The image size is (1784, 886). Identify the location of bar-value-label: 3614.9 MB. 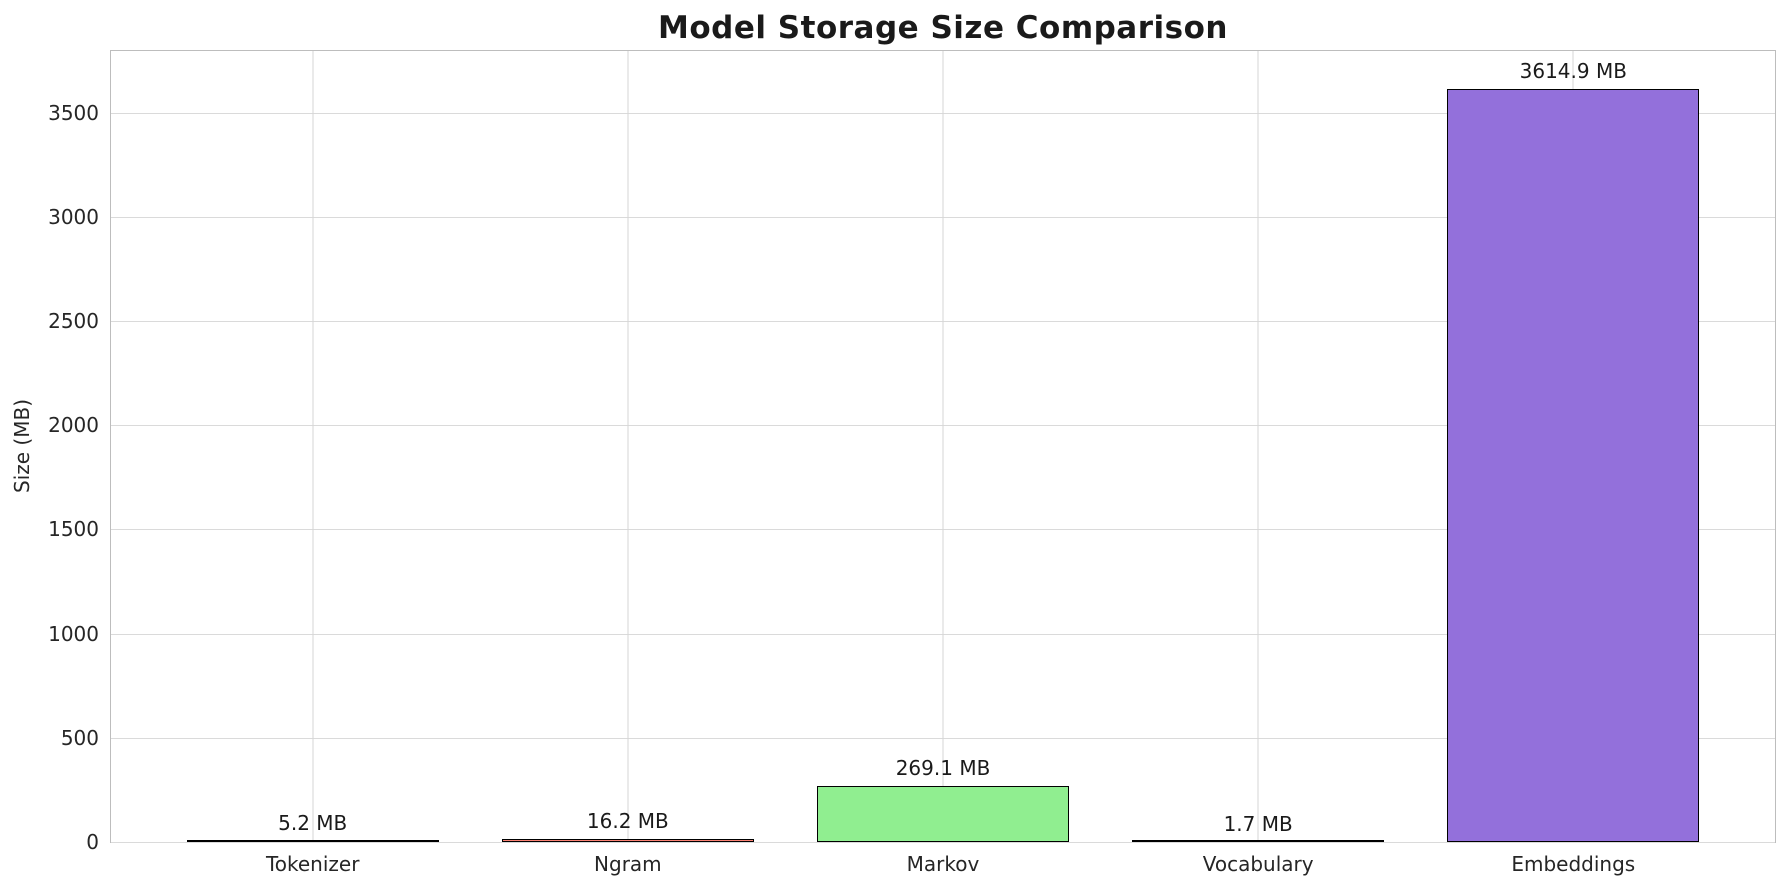
(1573, 70).